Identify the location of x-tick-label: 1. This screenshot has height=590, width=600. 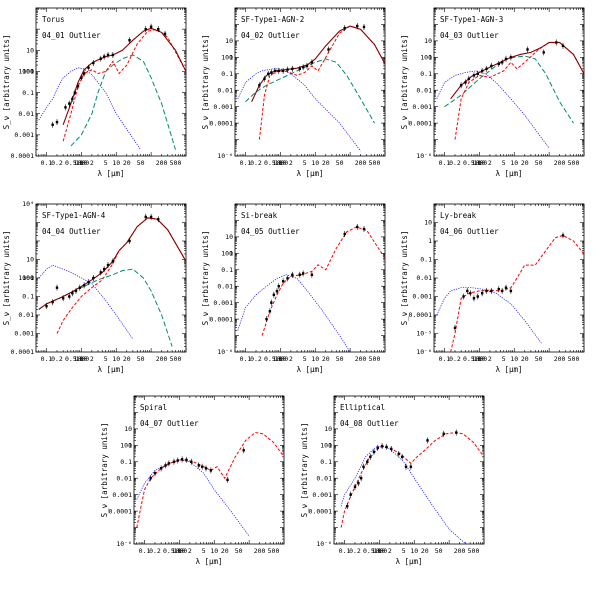
(280, 359).